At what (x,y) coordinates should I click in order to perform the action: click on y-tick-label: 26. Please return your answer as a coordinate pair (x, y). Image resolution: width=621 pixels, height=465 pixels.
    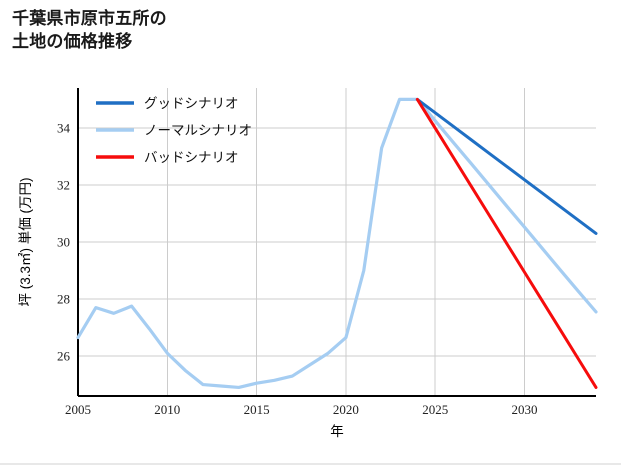
    Looking at the image, I should click on (64, 356).